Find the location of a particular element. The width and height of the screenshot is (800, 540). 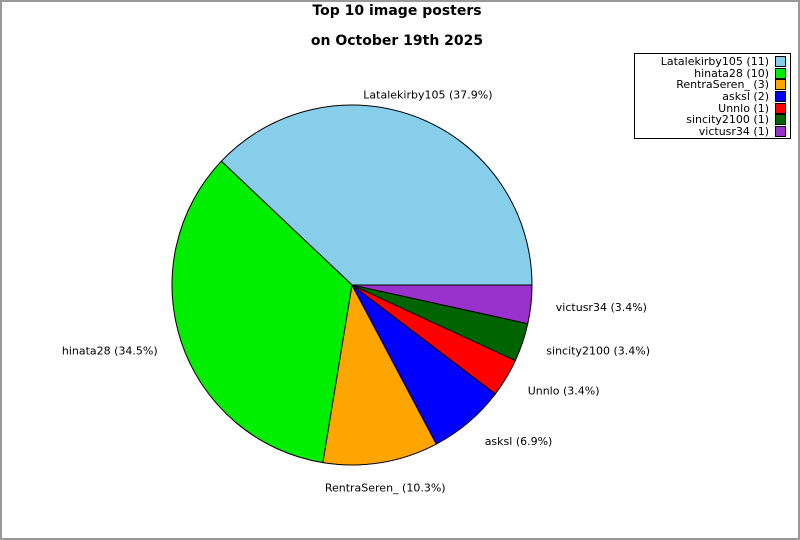

slice-label-Unnlo: Unnlo (3.4%) is located at coordinates (564, 391).